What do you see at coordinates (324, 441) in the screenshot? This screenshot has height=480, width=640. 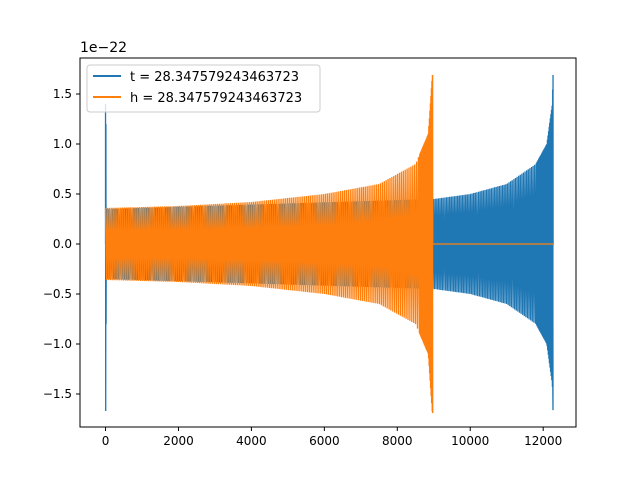 I see `x-tick-label: 6000` at bounding box center [324, 441].